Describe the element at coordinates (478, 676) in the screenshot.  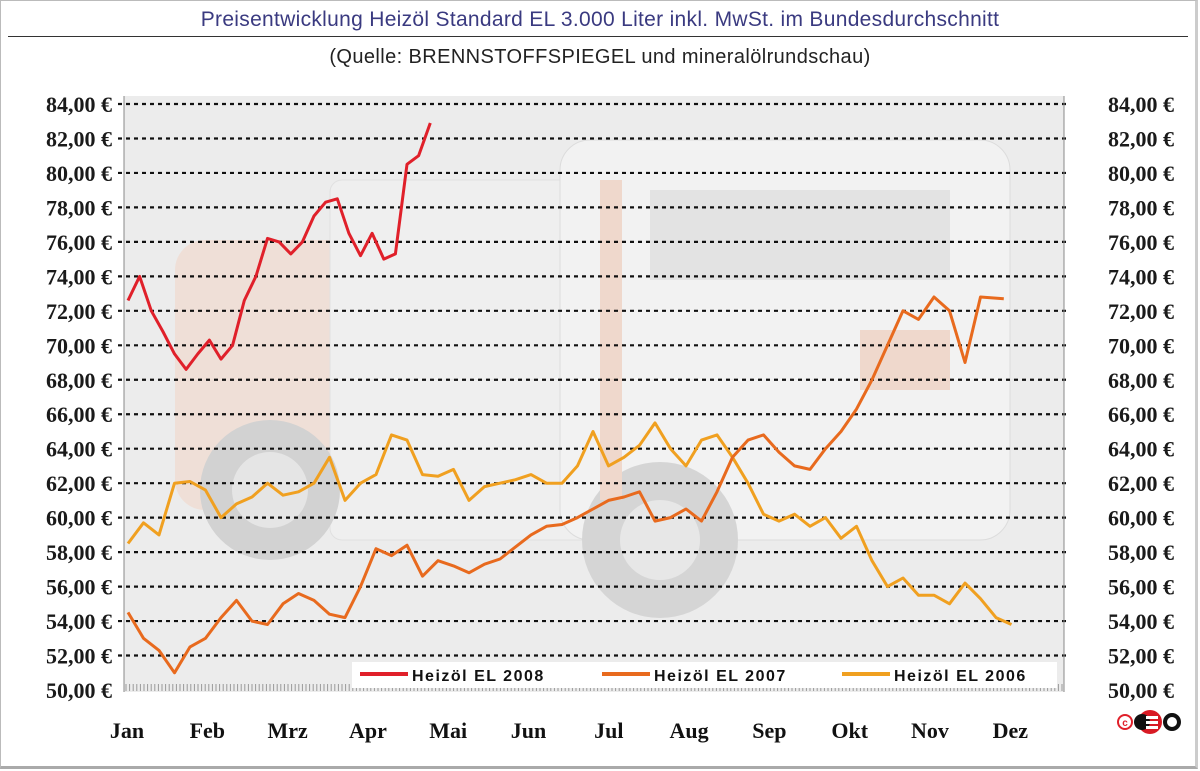
I see `legend-label: Heizöl EL 2008` at that location.